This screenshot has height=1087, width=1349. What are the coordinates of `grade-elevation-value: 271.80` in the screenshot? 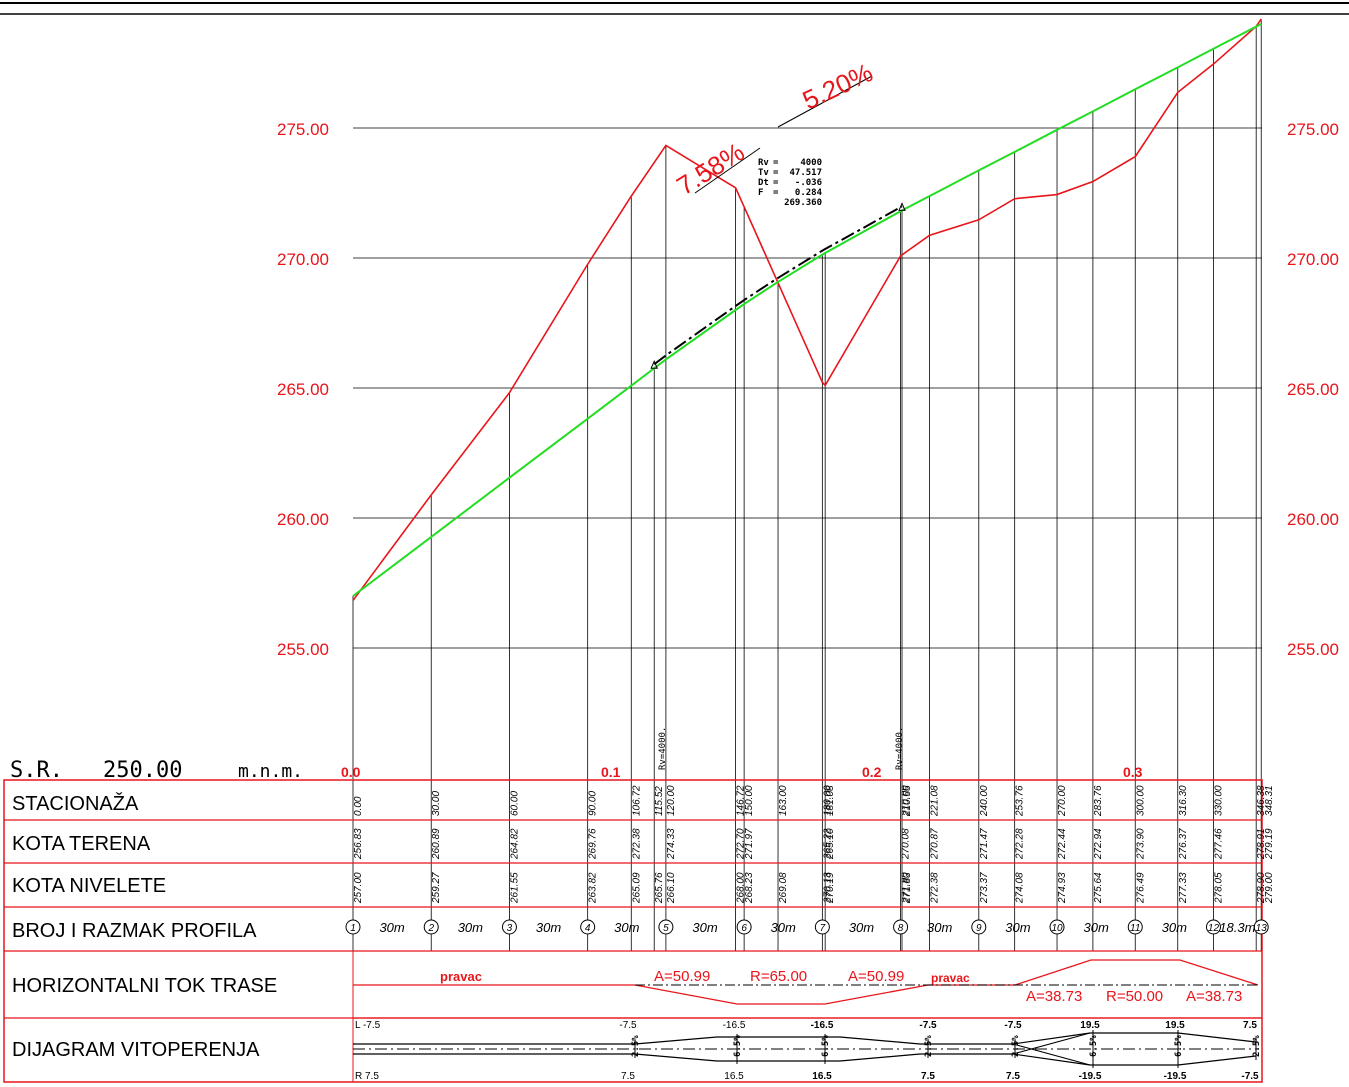 It's located at (906, 888).